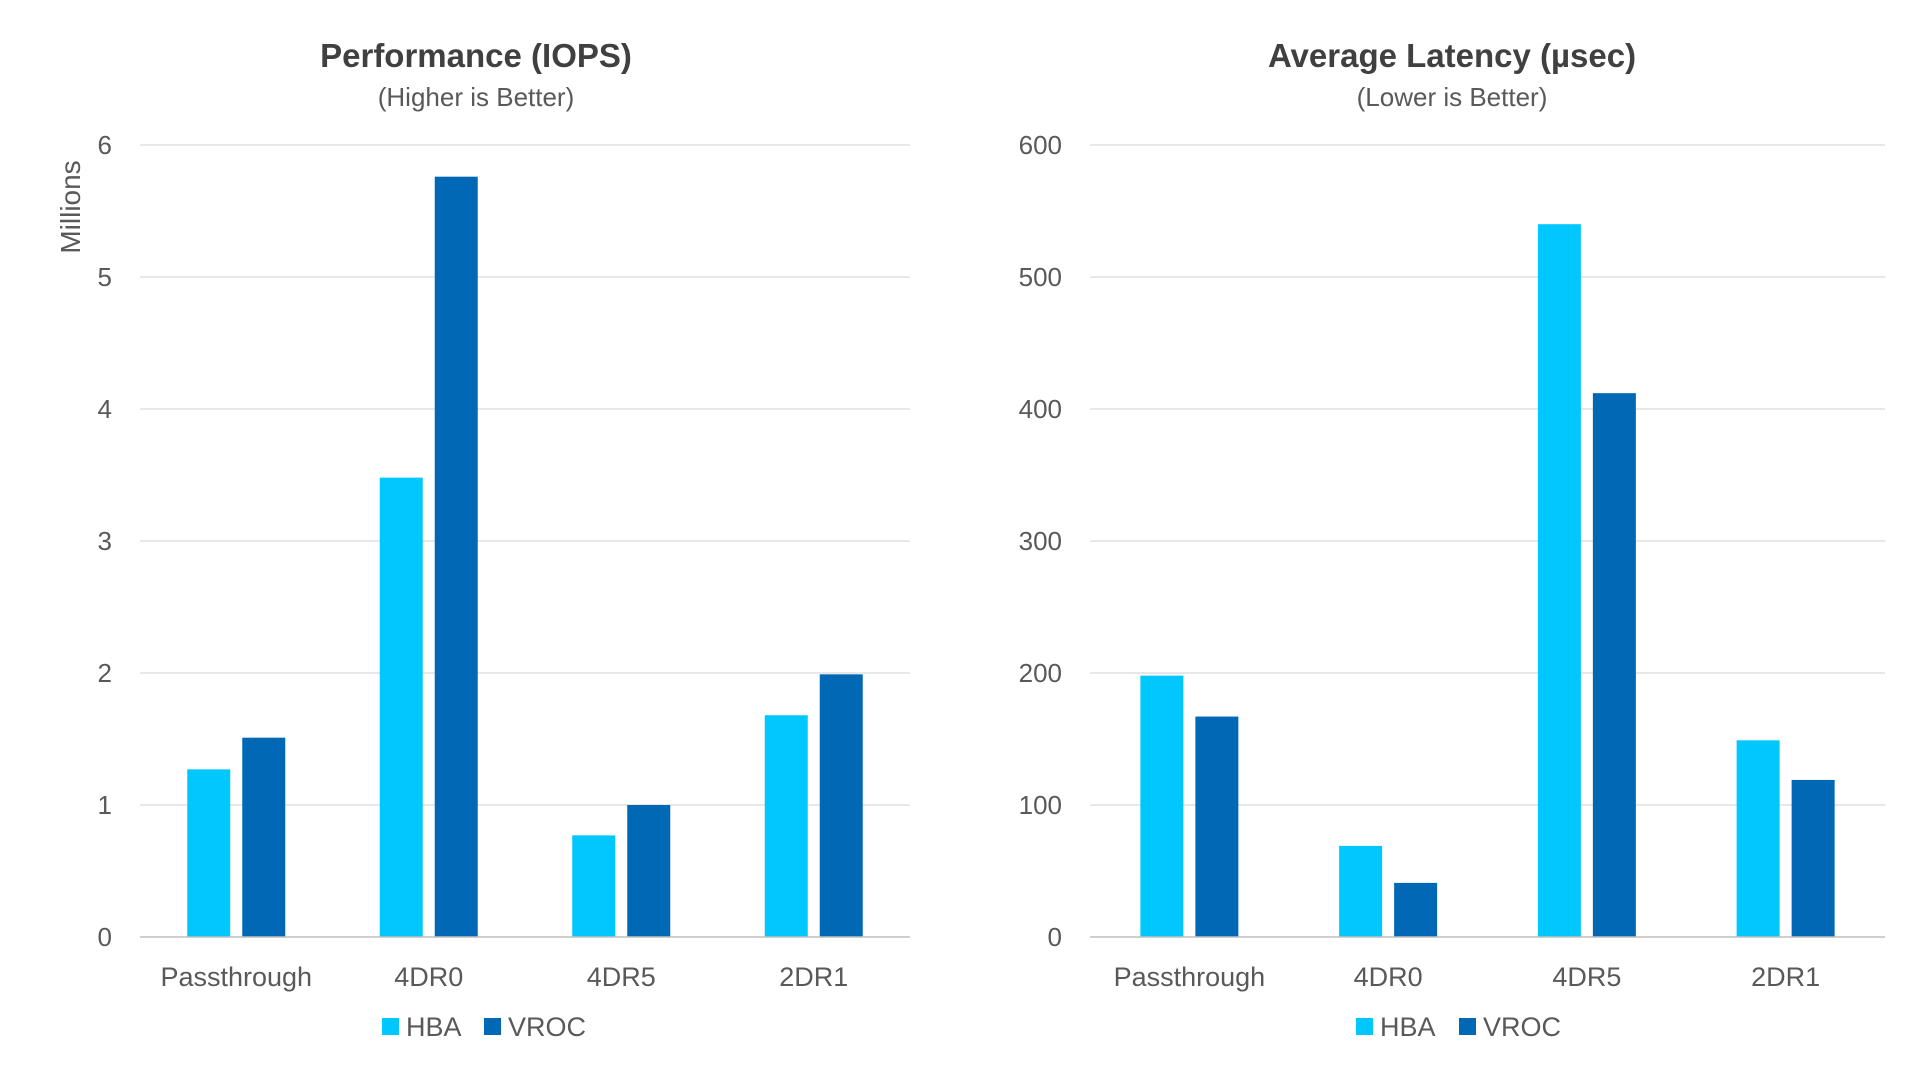 The height and width of the screenshot is (1080, 1920). Describe the element at coordinates (105, 409) in the screenshot. I see `y-tick-label: 4` at that location.